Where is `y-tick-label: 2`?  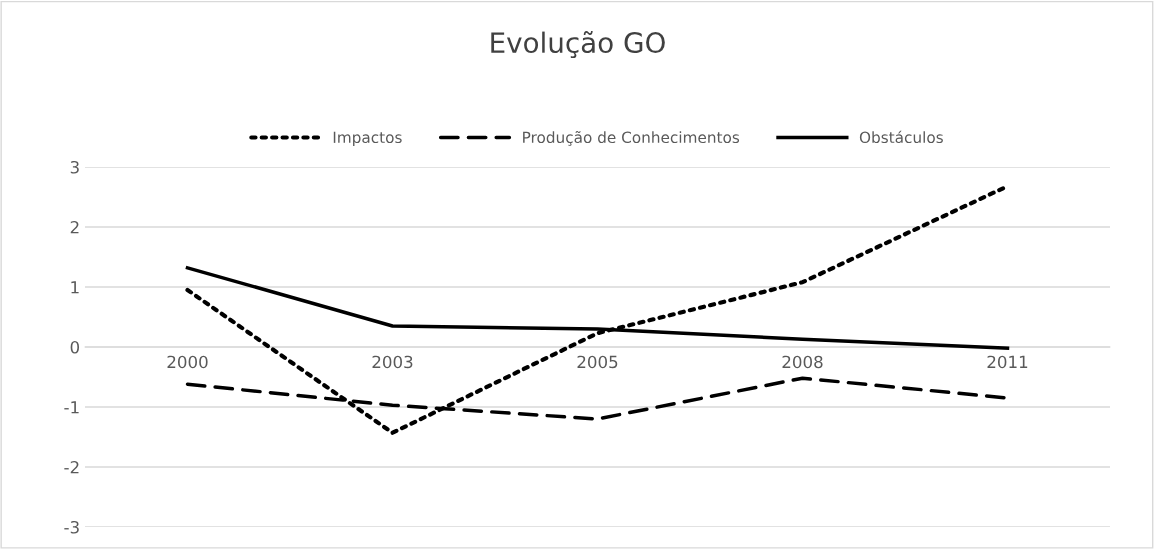 y-tick-label: 2 is located at coordinates (74, 227).